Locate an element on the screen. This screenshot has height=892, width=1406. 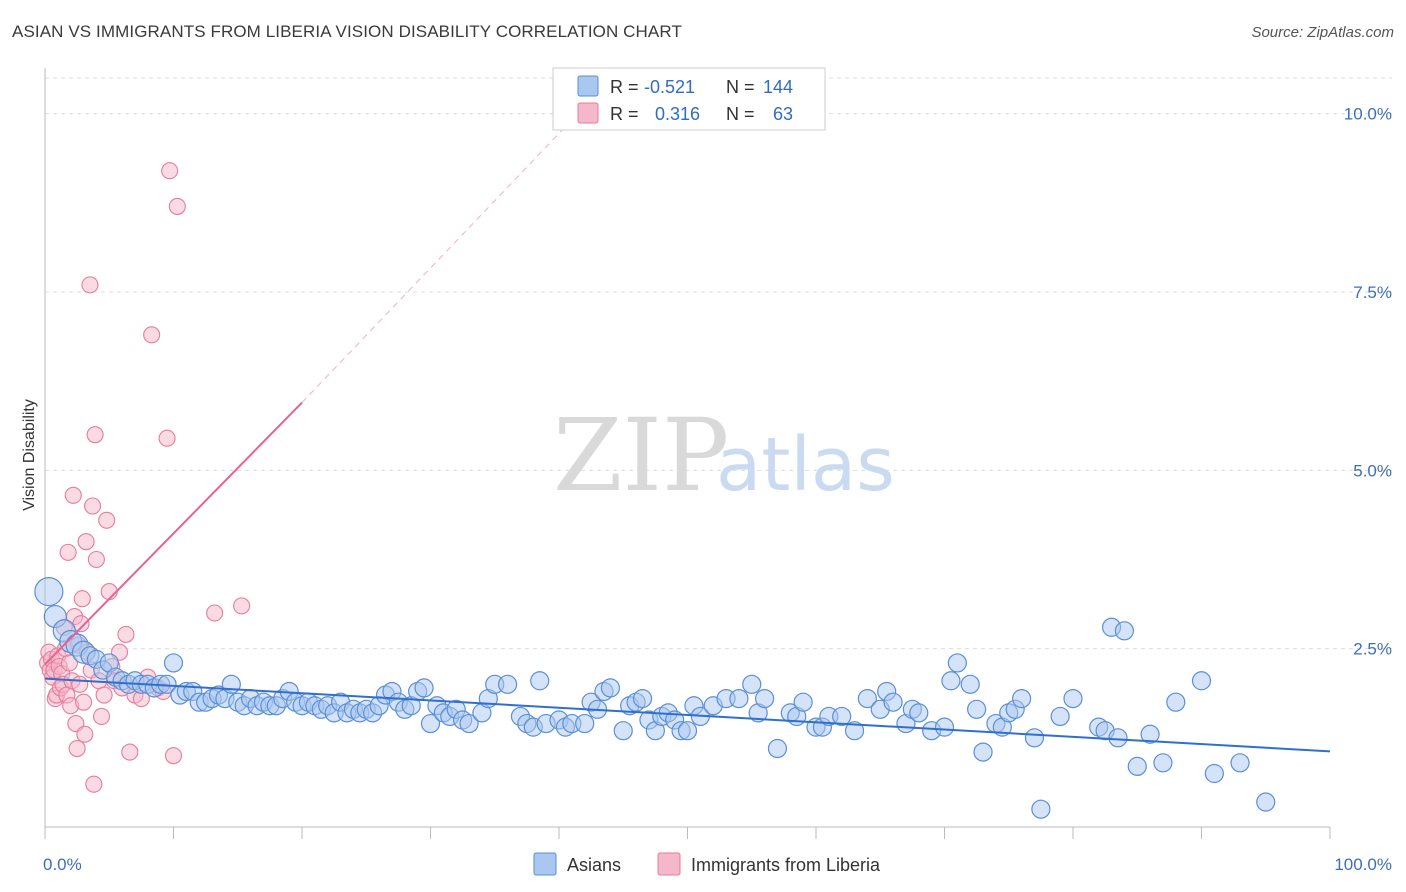
y-tick-label-1: 5.0% is located at coordinates (1372, 470).